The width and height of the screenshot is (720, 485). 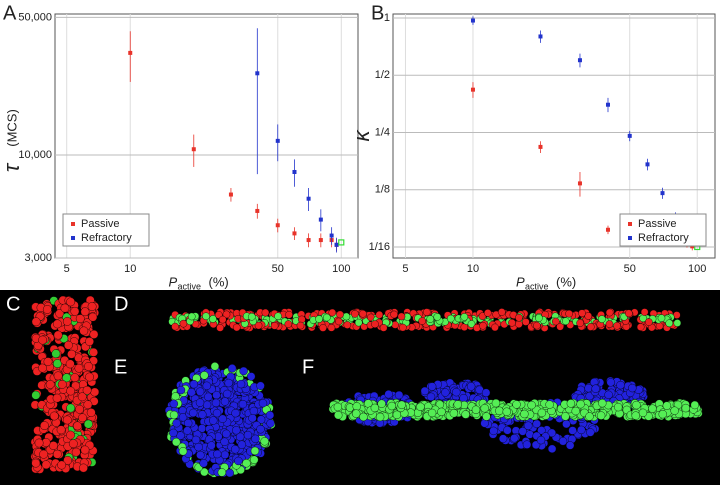 What do you see at coordinates (190, 286) in the screenshot?
I see `x-label-sub: active` at bounding box center [190, 286].